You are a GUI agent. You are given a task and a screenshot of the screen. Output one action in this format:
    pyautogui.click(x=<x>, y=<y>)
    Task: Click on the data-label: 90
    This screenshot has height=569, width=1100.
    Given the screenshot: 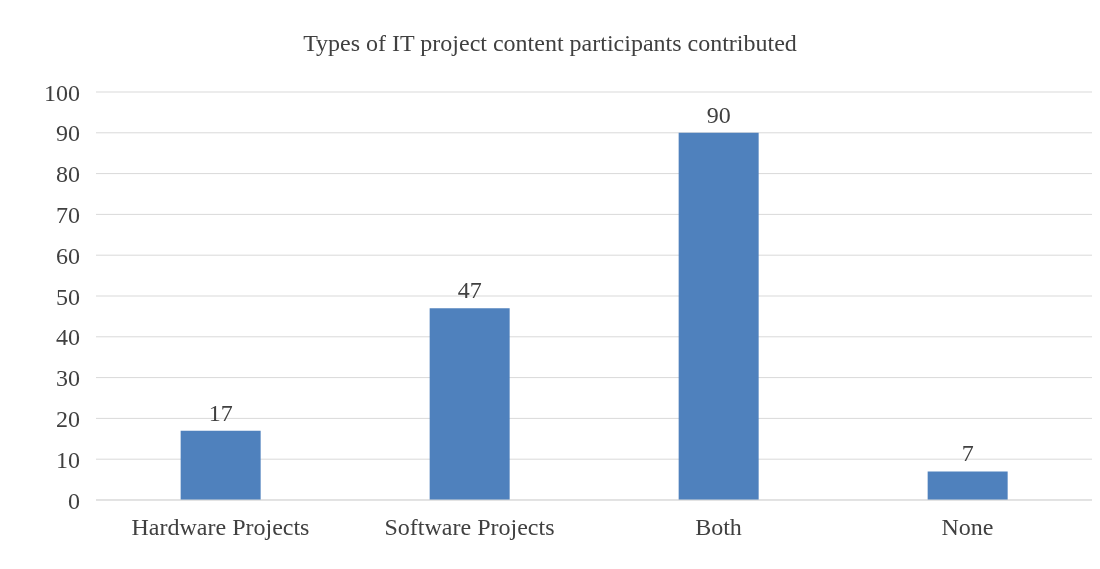 What is the action you would take?
    pyautogui.click(x=718, y=114)
    